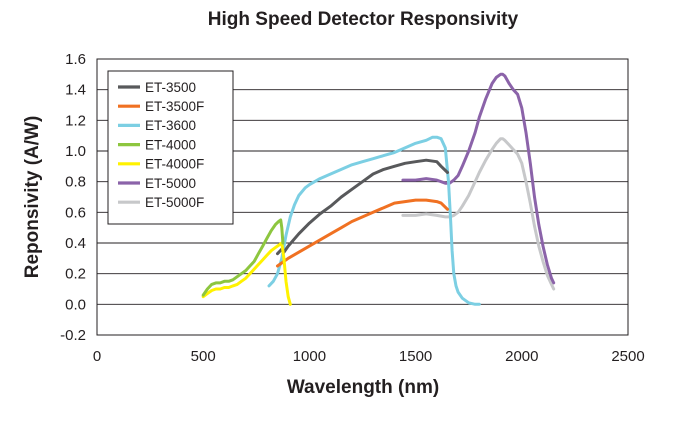 The width and height of the screenshot is (691, 421). I want to click on legend-label: ET-3500, so click(170, 87).